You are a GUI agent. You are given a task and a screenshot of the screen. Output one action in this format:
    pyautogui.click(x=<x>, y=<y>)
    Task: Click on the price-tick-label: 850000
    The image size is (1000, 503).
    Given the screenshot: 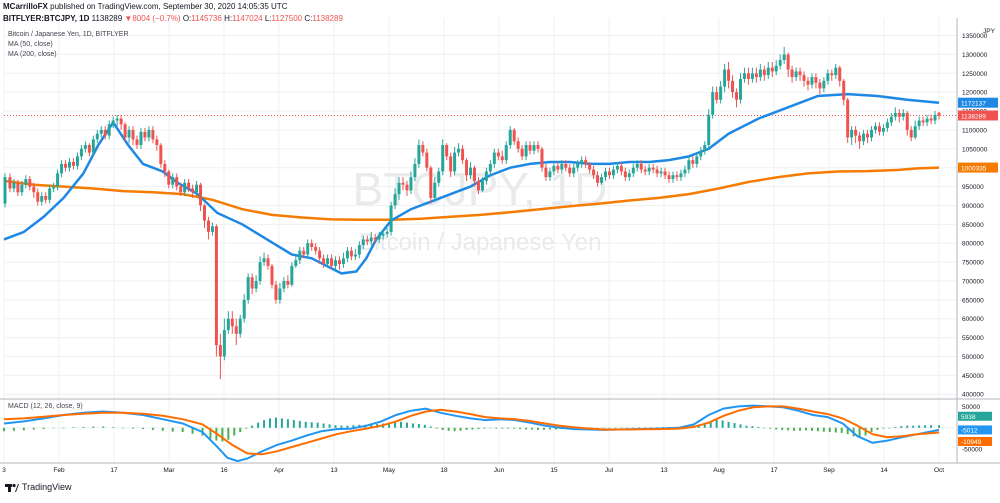 What is the action you would take?
    pyautogui.click(x=973, y=225)
    